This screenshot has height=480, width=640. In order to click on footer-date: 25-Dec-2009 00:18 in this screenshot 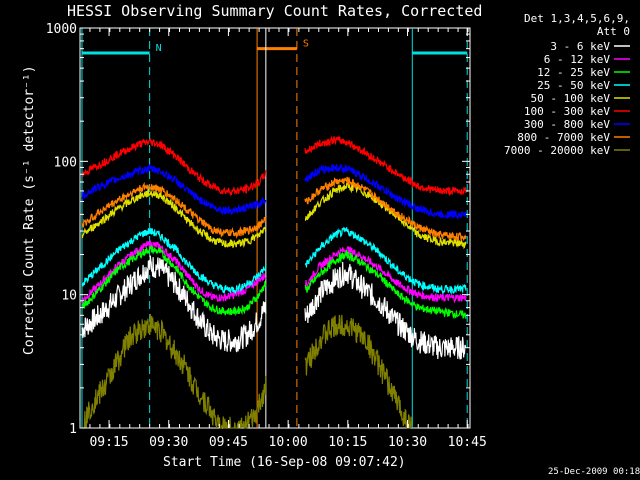, I will do `click(594, 472)`.